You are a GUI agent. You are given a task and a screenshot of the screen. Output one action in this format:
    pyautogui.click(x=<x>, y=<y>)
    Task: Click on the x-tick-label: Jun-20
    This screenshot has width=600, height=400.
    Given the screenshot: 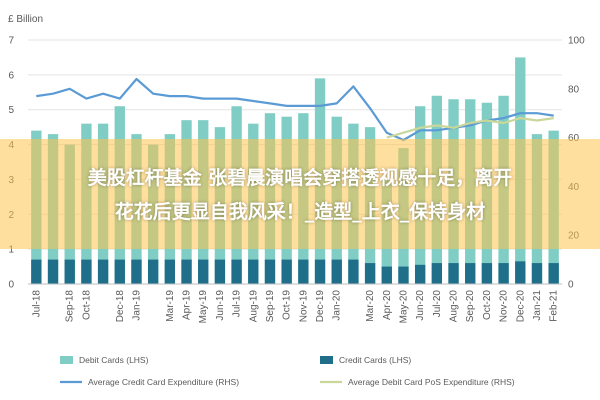 What is the action you would take?
    pyautogui.click(x=420, y=305)
    